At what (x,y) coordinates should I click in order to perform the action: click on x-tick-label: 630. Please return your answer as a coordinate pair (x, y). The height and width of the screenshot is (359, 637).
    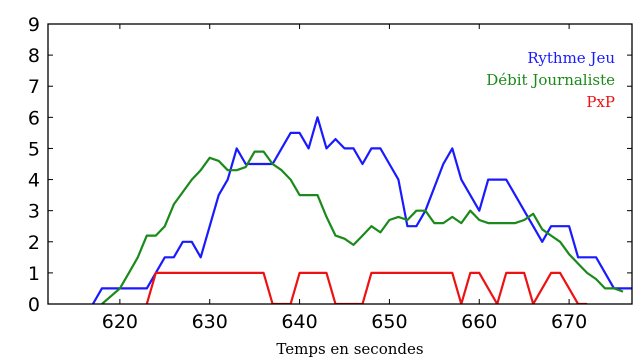
    Looking at the image, I should click on (210, 322).